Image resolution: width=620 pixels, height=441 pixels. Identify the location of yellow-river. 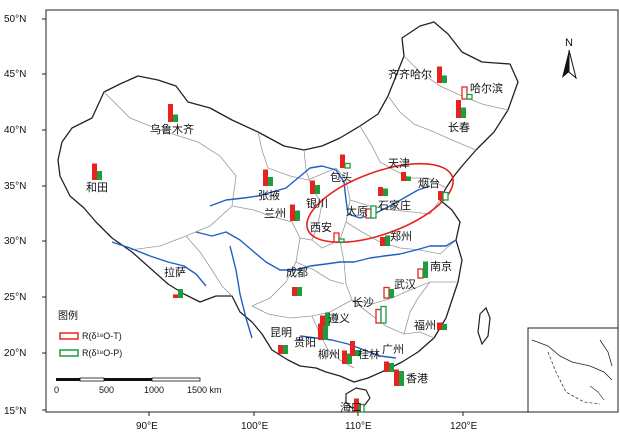
(320, 192).